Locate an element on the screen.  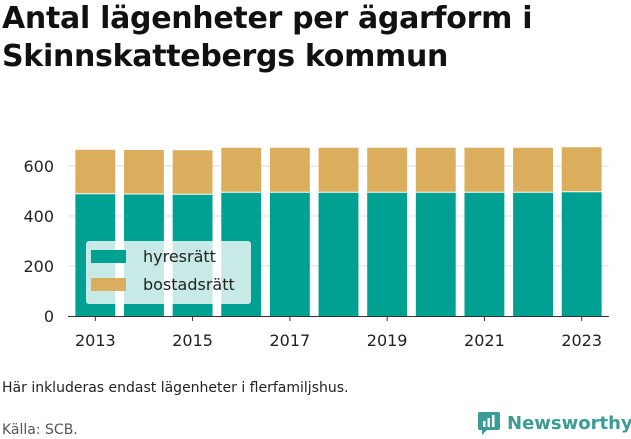
x-tick-label: 2021 is located at coordinates (484, 340).